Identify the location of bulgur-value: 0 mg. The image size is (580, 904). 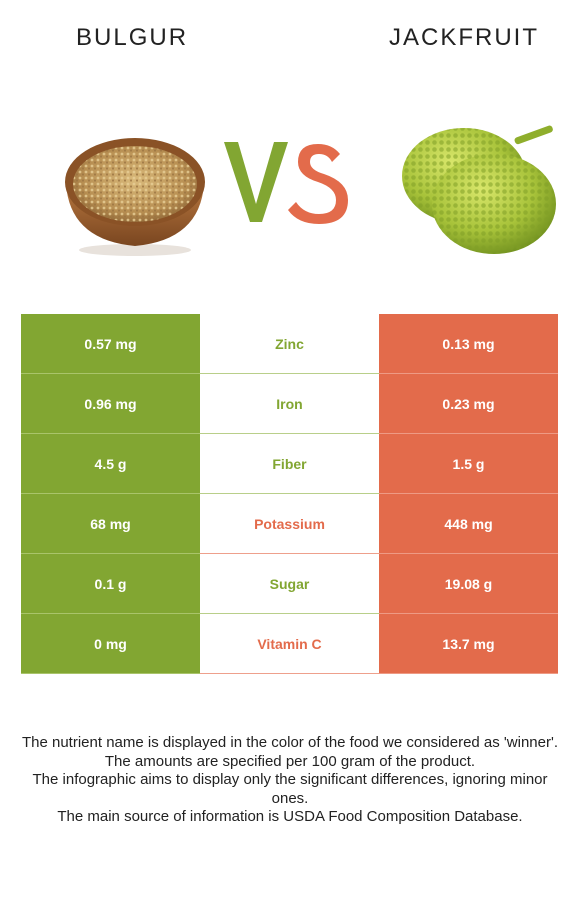
(110, 644).